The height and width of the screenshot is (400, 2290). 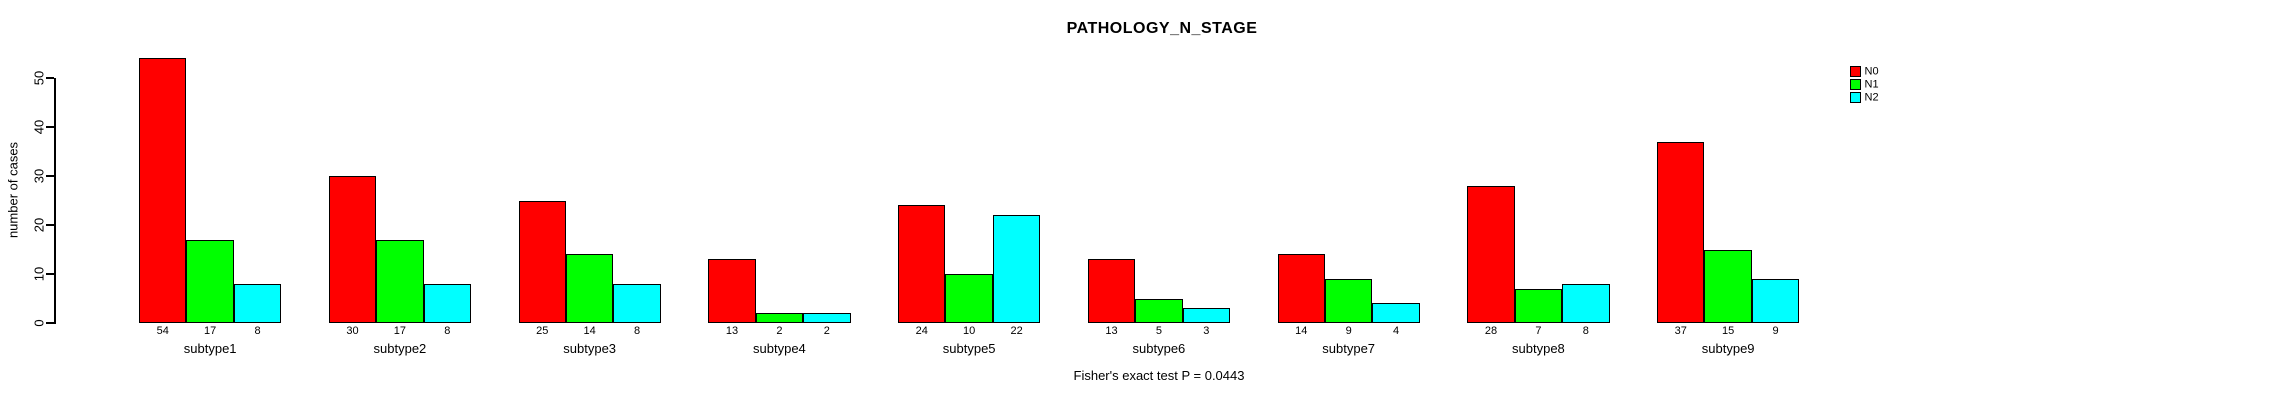 What do you see at coordinates (1159, 375) in the screenshot?
I see `fisher-test-annotation: Fisher's exact test P = 0.0443` at bounding box center [1159, 375].